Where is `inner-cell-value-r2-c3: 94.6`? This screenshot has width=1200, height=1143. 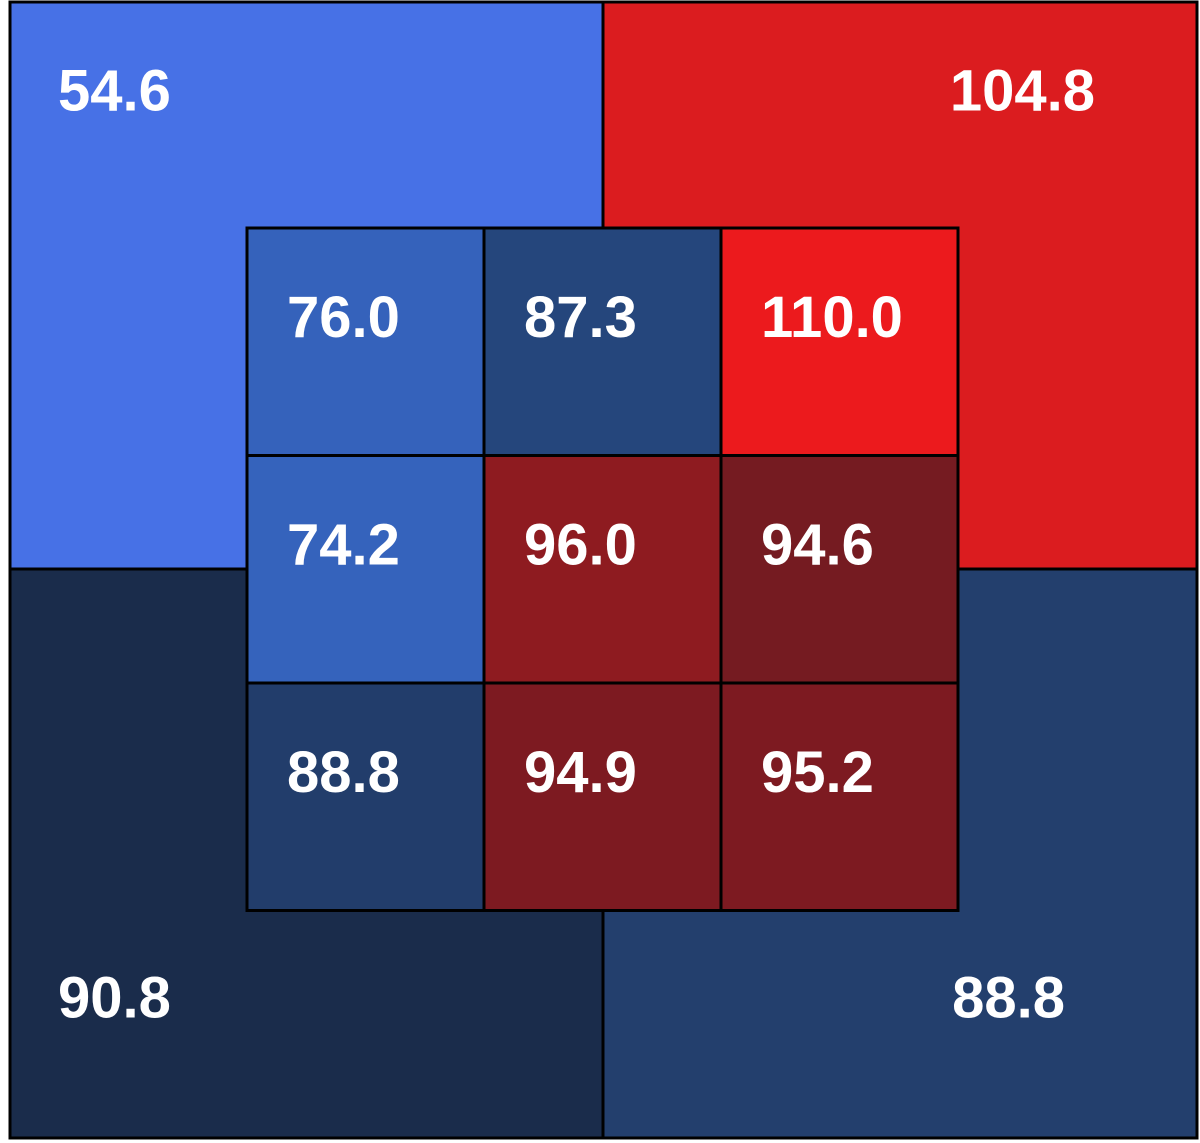 inner-cell-value-r2-c3: 94.6 is located at coordinates (817, 545).